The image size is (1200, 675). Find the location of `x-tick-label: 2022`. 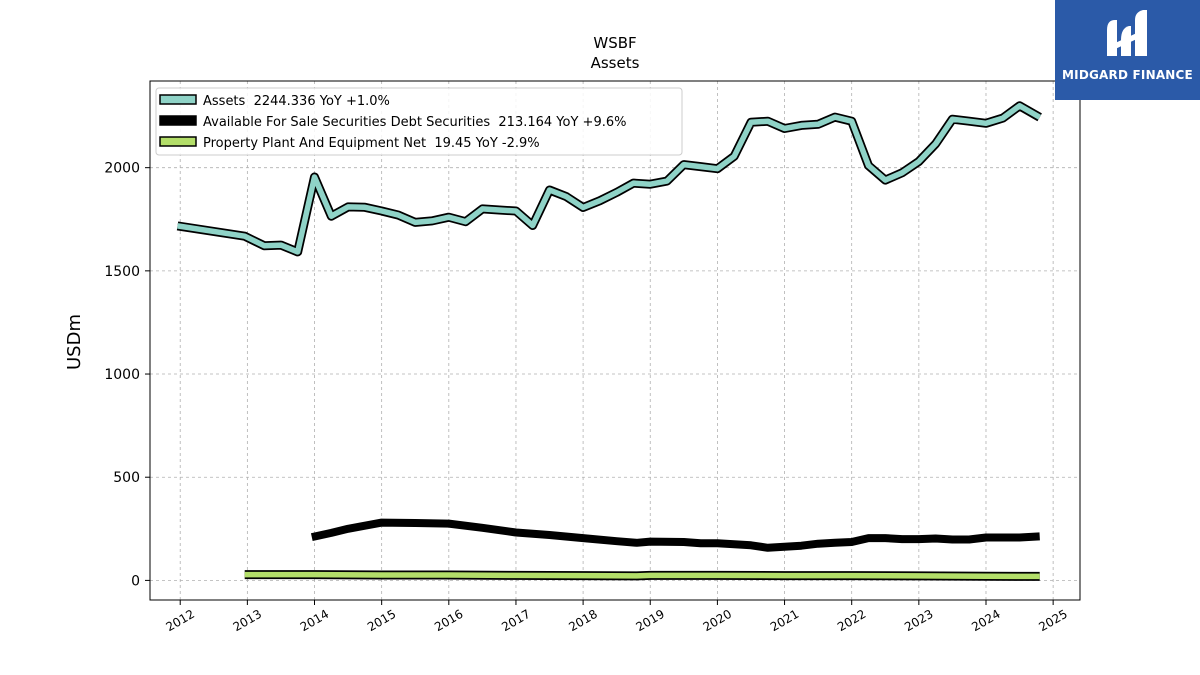

x-tick-label: 2022 is located at coordinates (851, 620).